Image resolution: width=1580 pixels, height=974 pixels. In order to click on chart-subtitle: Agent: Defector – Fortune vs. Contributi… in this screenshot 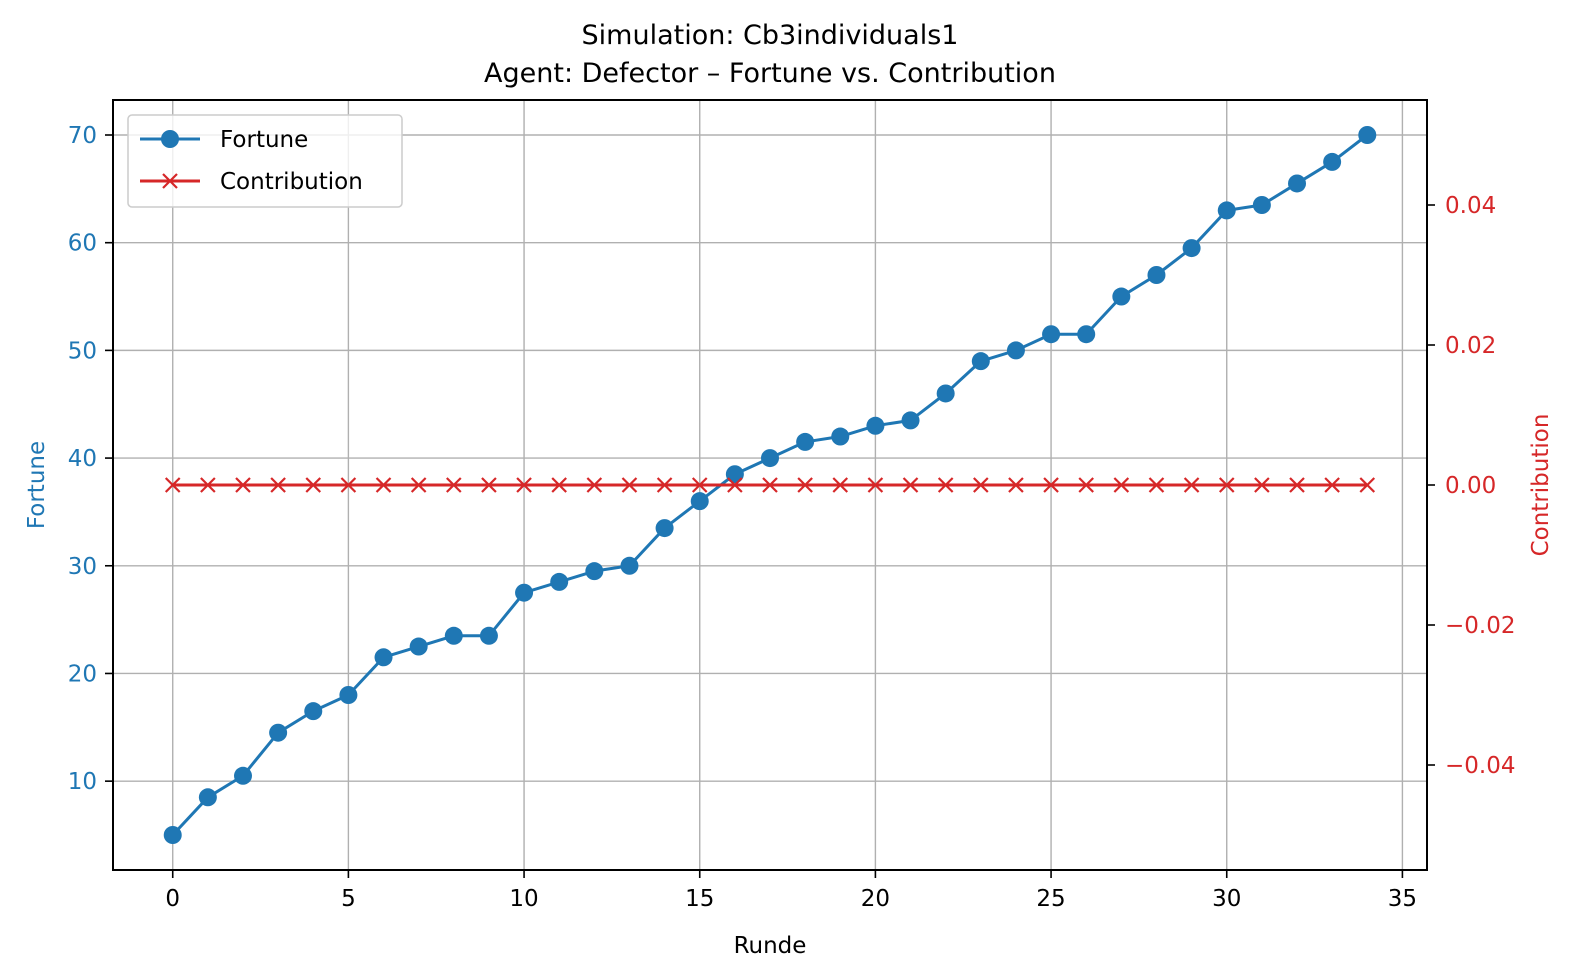, I will do `click(770, 73)`.